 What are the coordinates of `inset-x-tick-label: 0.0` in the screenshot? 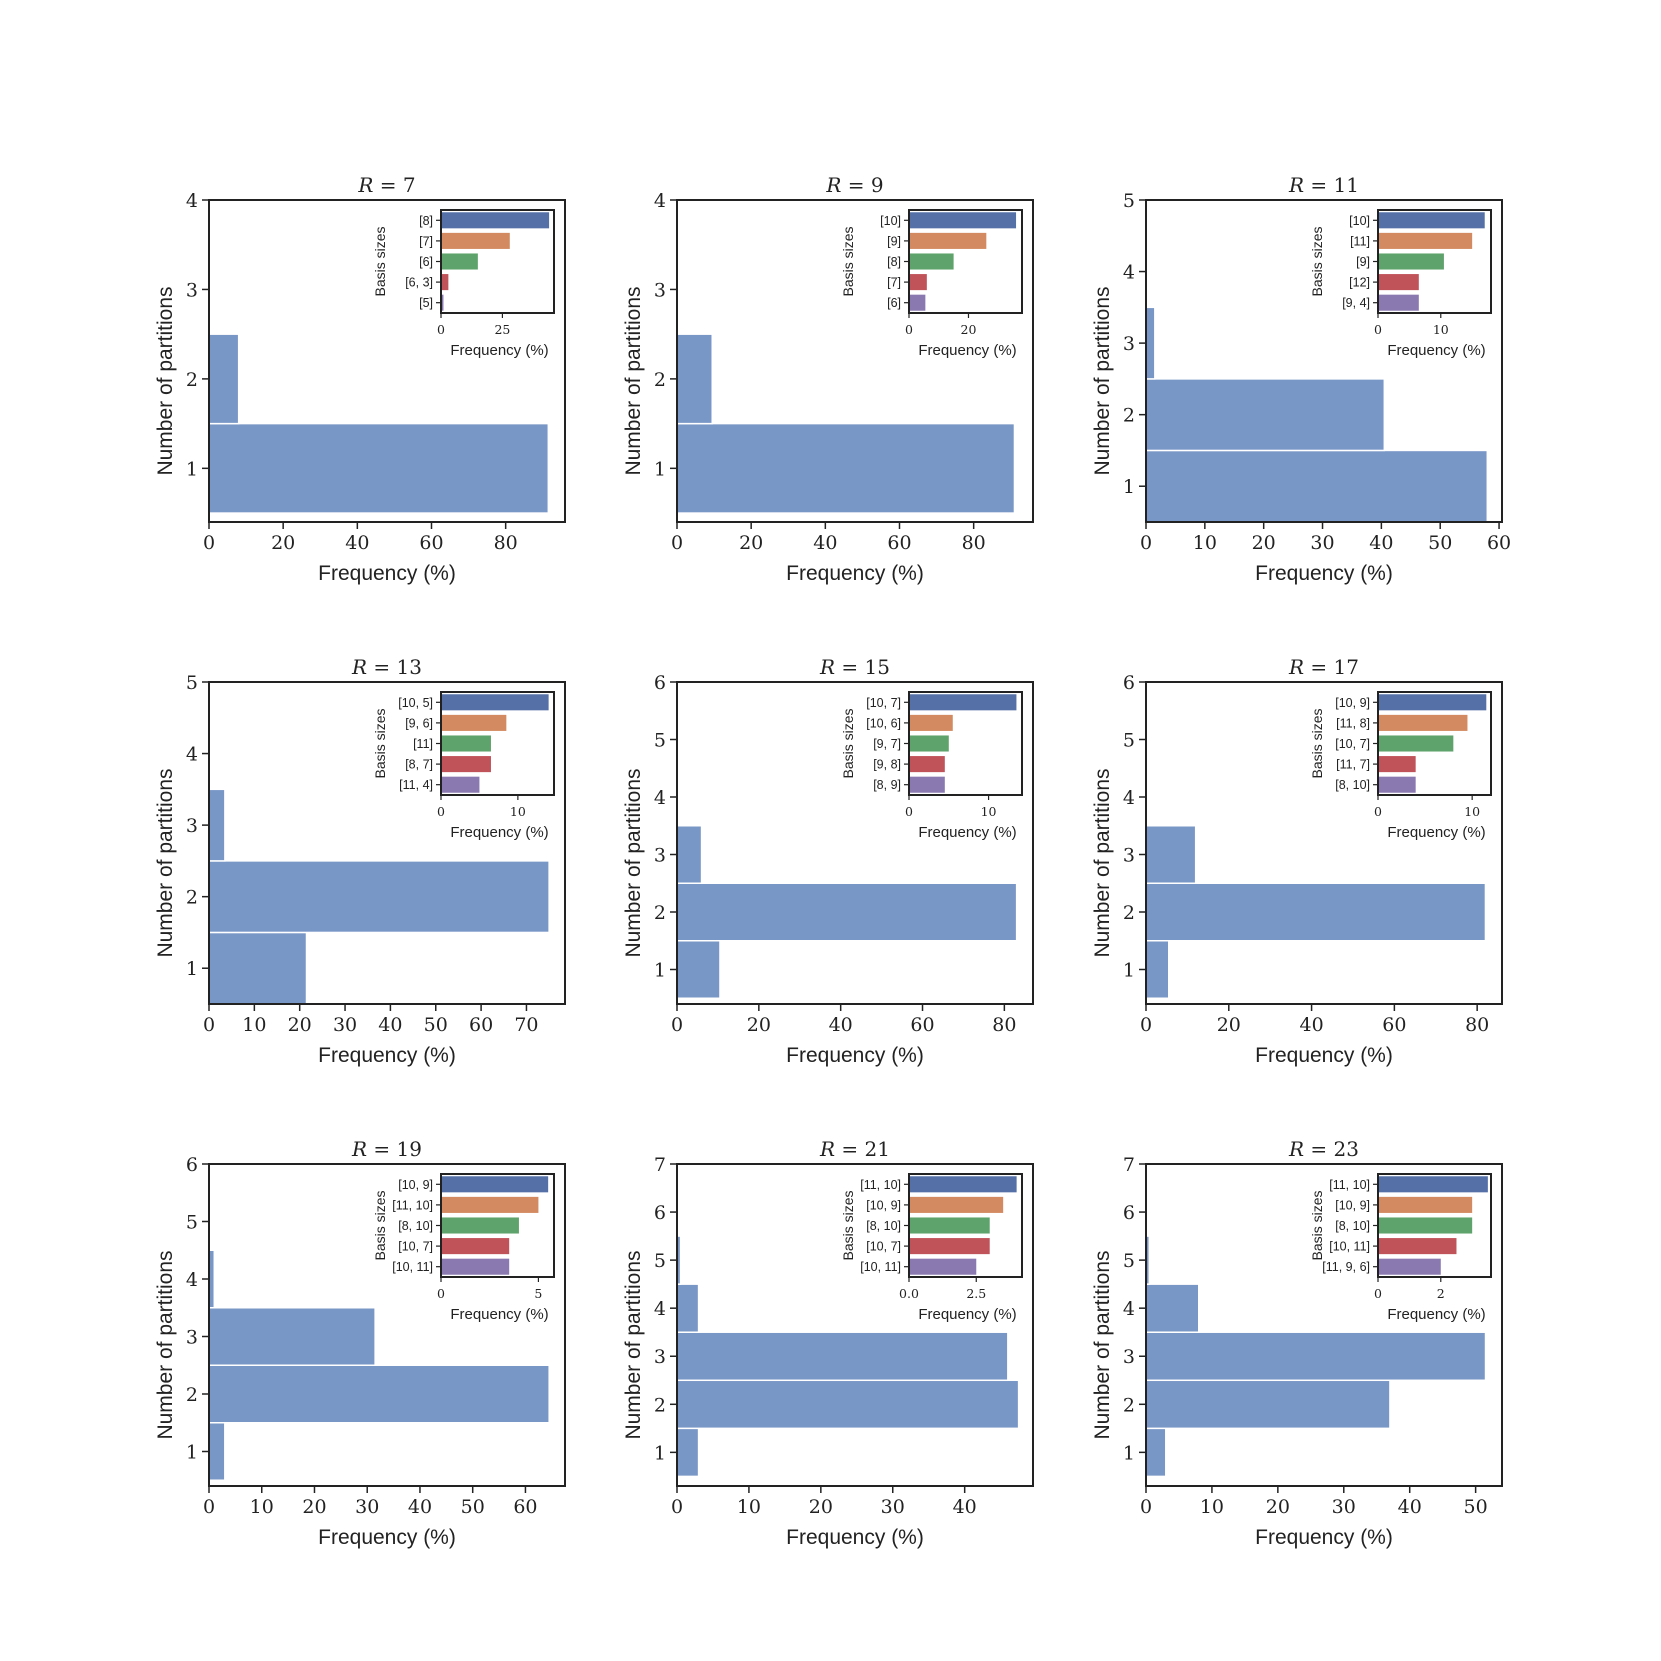 It's located at (909, 1293).